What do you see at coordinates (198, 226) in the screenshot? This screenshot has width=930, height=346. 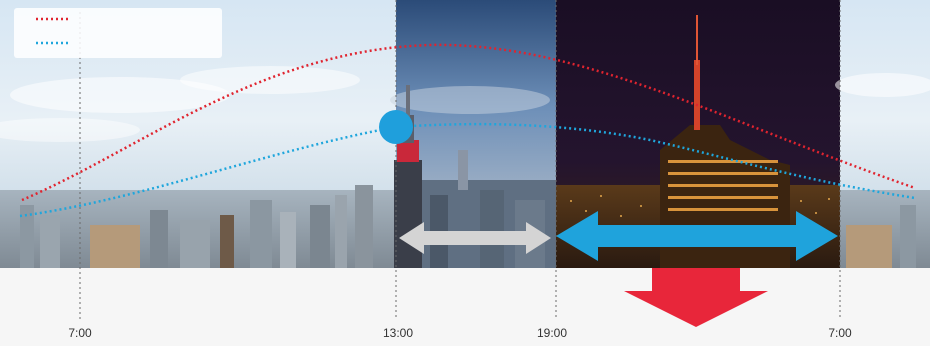 I see `city-day-left` at bounding box center [198, 226].